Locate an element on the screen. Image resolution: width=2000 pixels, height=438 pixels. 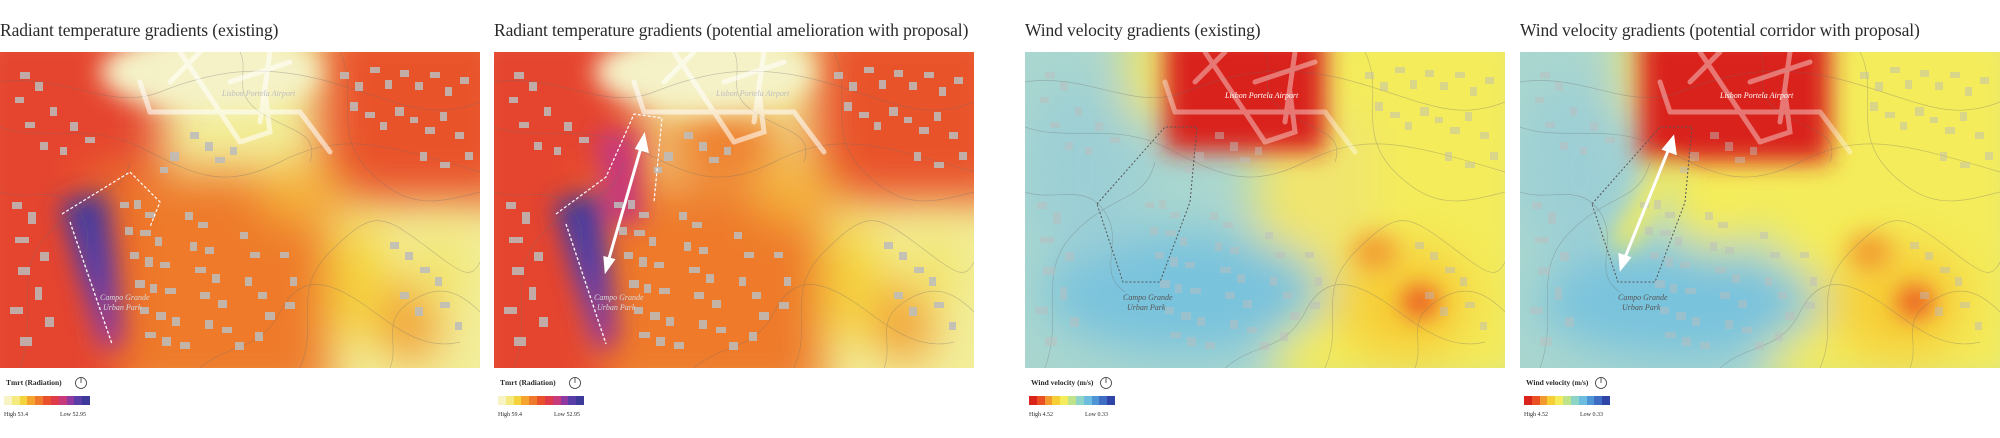
legend: Tmrt (Radiation) High 59.4 Low 52.95 is located at coordinates (549, 404).